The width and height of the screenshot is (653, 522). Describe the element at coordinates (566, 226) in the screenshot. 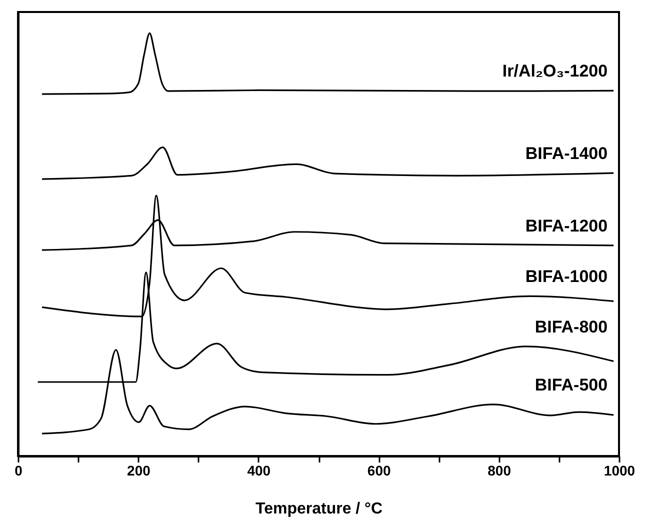

I see `series-label: BIFA-1200` at that location.